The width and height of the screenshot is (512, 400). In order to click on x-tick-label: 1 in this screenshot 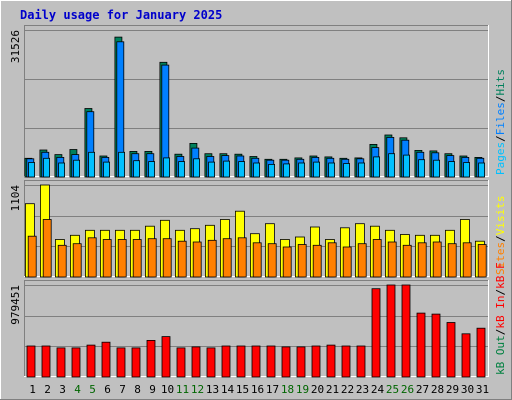, I will do `click(32, 389)`.